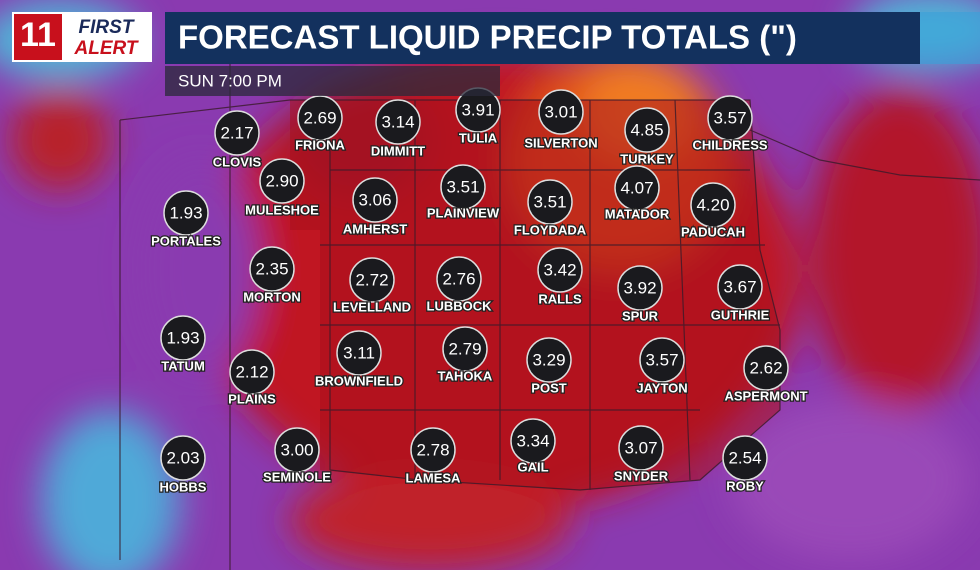  What do you see at coordinates (477, 109) in the screenshot?
I see `city-value: 3.91` at bounding box center [477, 109].